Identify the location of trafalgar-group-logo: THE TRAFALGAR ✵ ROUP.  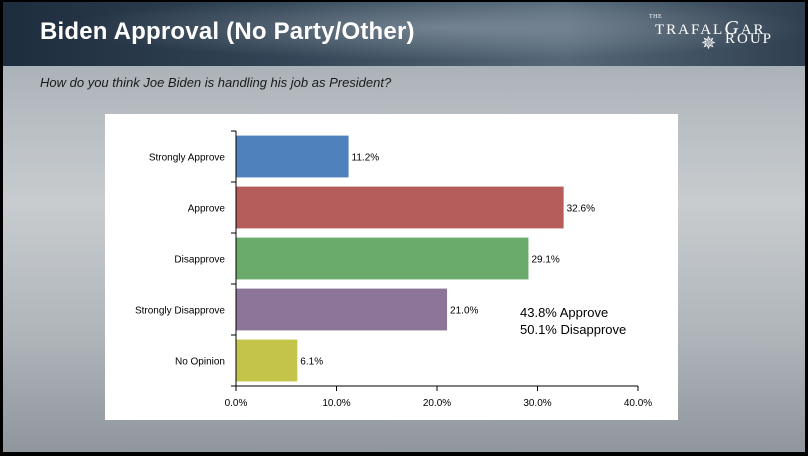
(713, 34).